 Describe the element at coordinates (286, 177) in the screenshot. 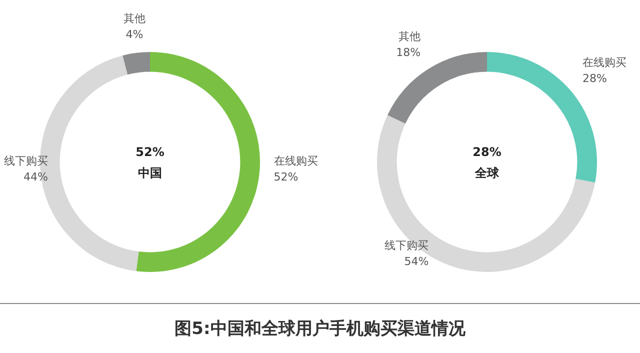

I see `data-label: 52%` at that location.